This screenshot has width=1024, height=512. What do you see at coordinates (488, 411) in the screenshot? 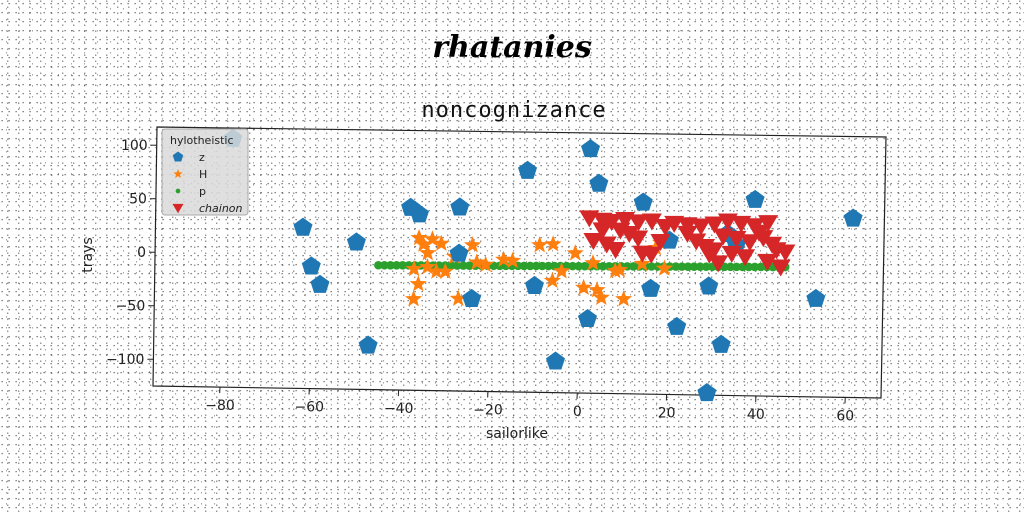
I see `x-tick-label: −20` at bounding box center [488, 411].